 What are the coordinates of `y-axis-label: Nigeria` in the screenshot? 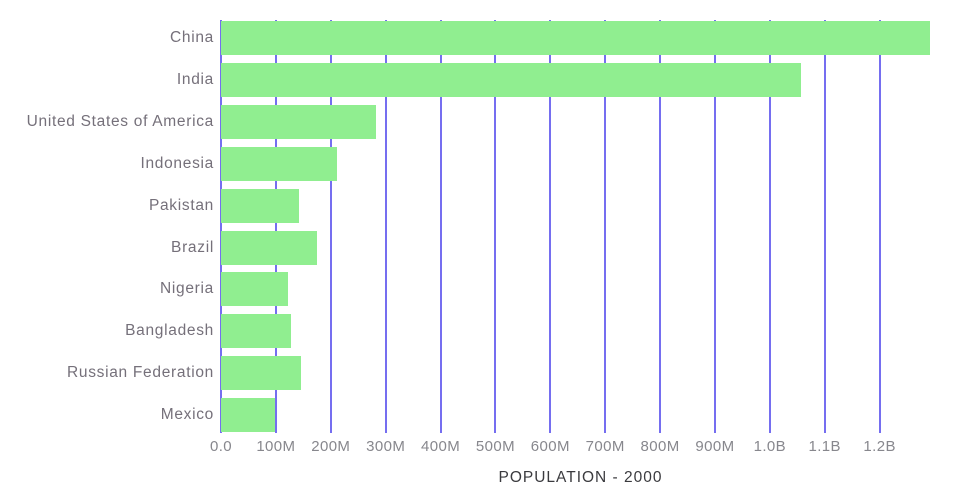 It's located at (186, 289).